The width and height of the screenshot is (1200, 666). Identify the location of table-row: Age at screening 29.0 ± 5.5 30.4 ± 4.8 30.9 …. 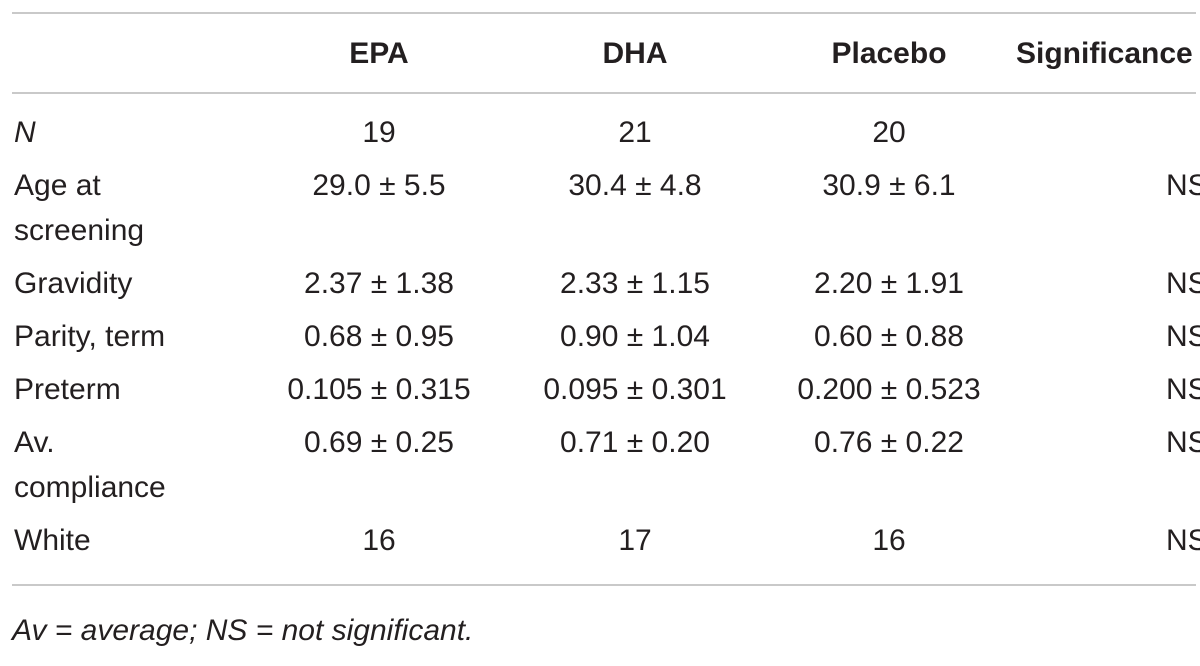
(606, 212).